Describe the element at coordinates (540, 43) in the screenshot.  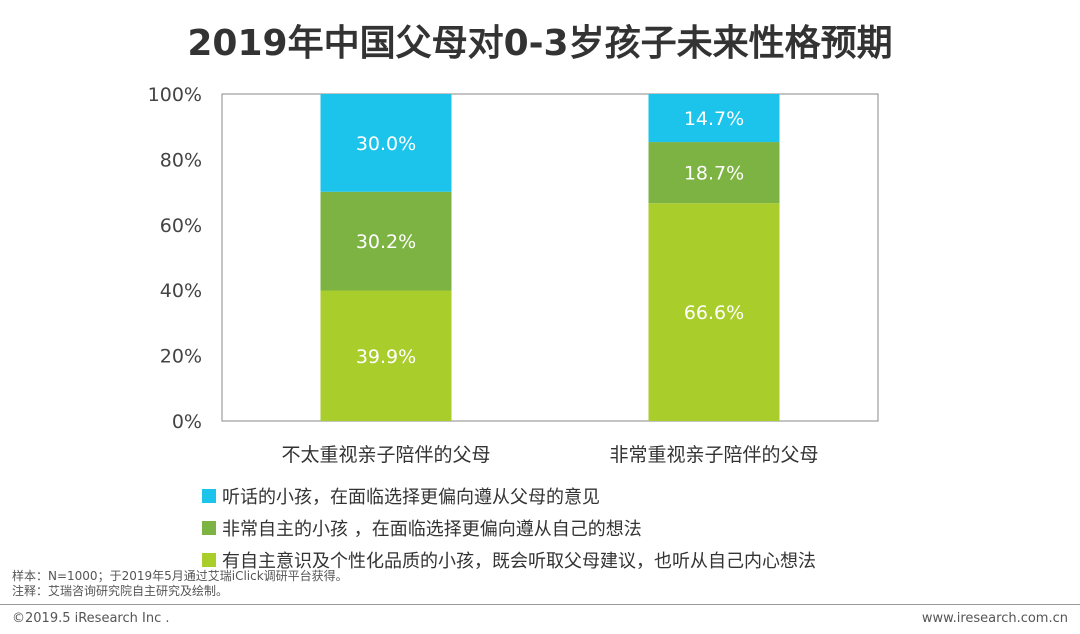
I see `chart-title: 2019年中国父母对0-3岁孩子未来性格预期` at that location.